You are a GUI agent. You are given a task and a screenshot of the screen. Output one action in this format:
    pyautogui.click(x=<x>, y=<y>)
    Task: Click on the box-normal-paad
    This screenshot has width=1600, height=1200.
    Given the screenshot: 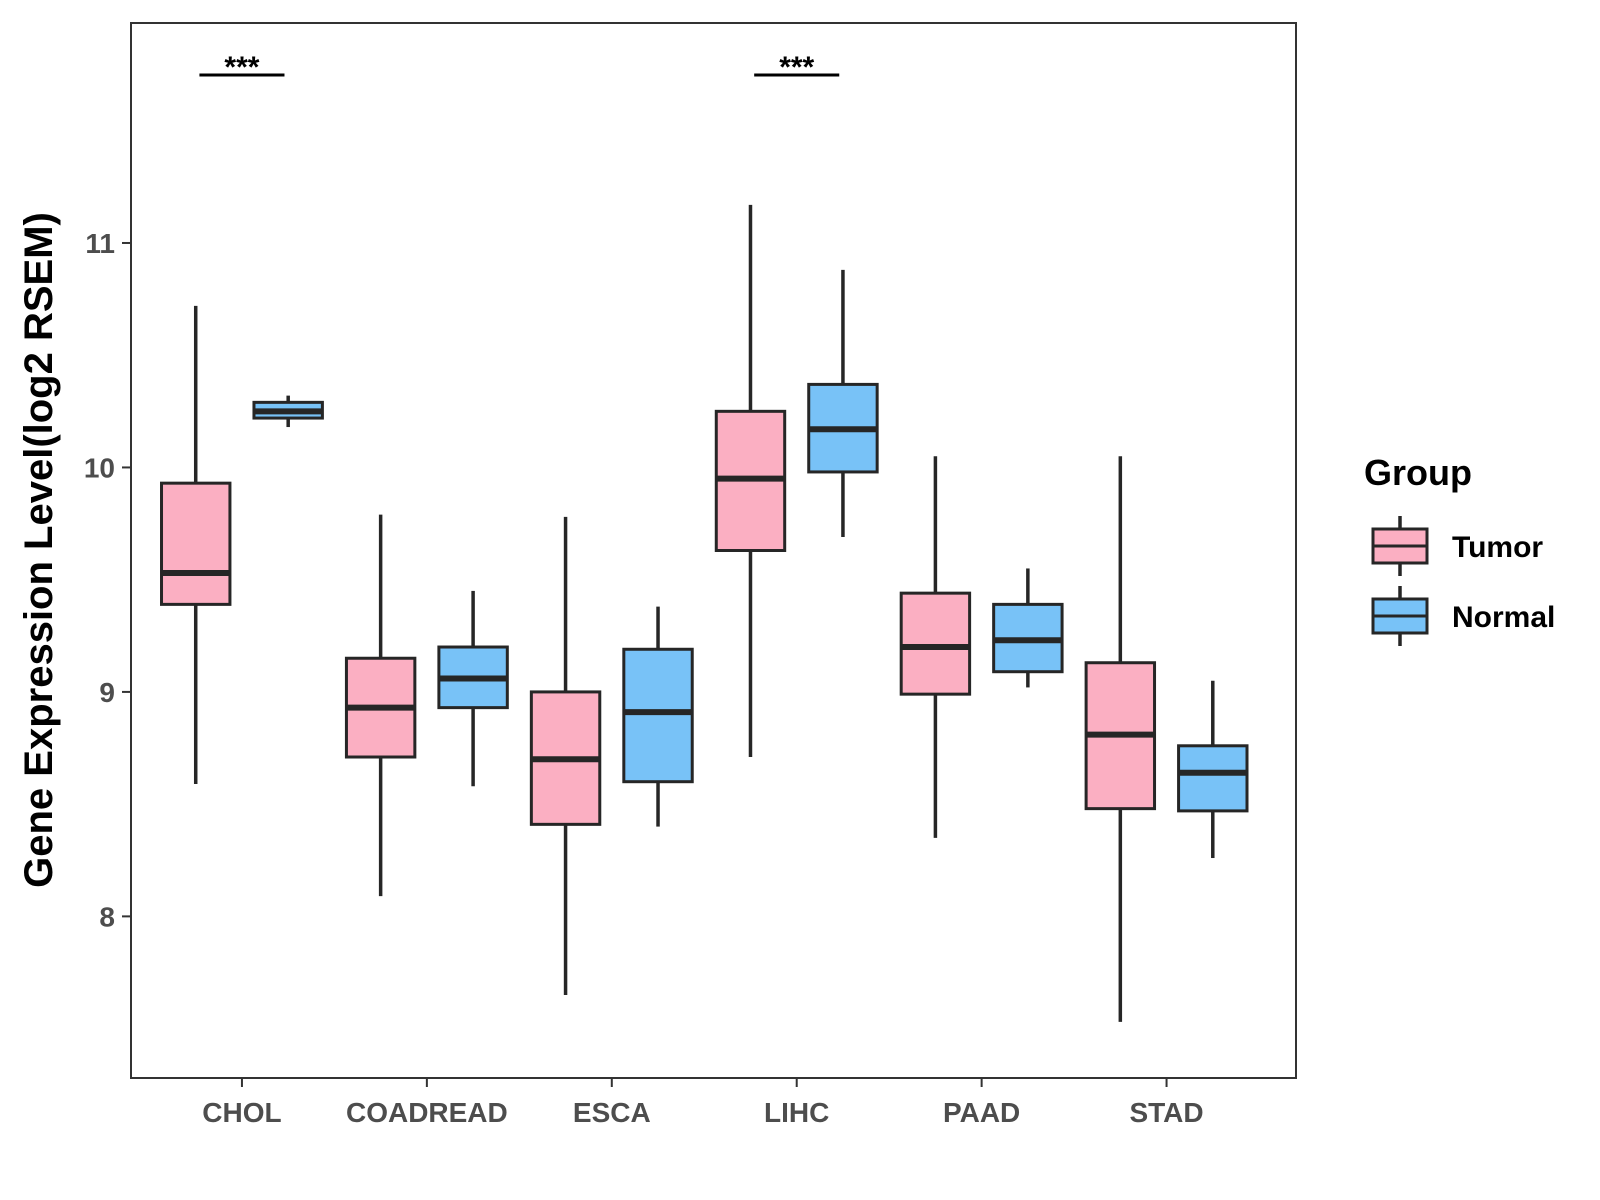 What is the action you would take?
    pyautogui.click(x=1028, y=628)
    